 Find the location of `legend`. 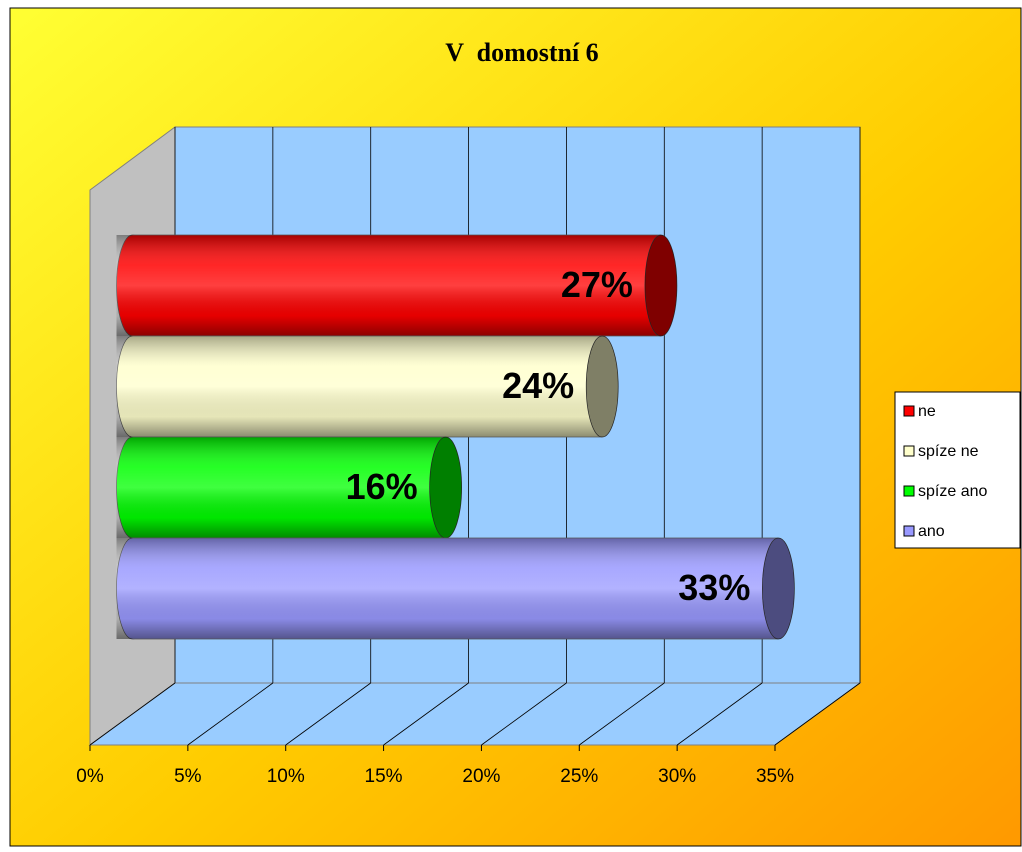

legend is located at coordinates (957, 470).